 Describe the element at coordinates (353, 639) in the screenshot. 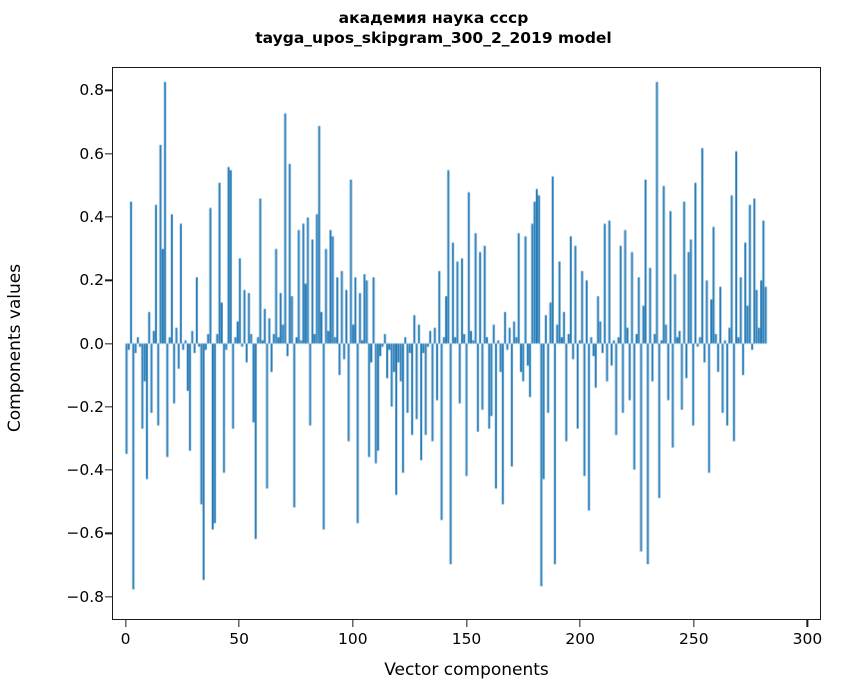

I see `x-tick-label: 100` at that location.